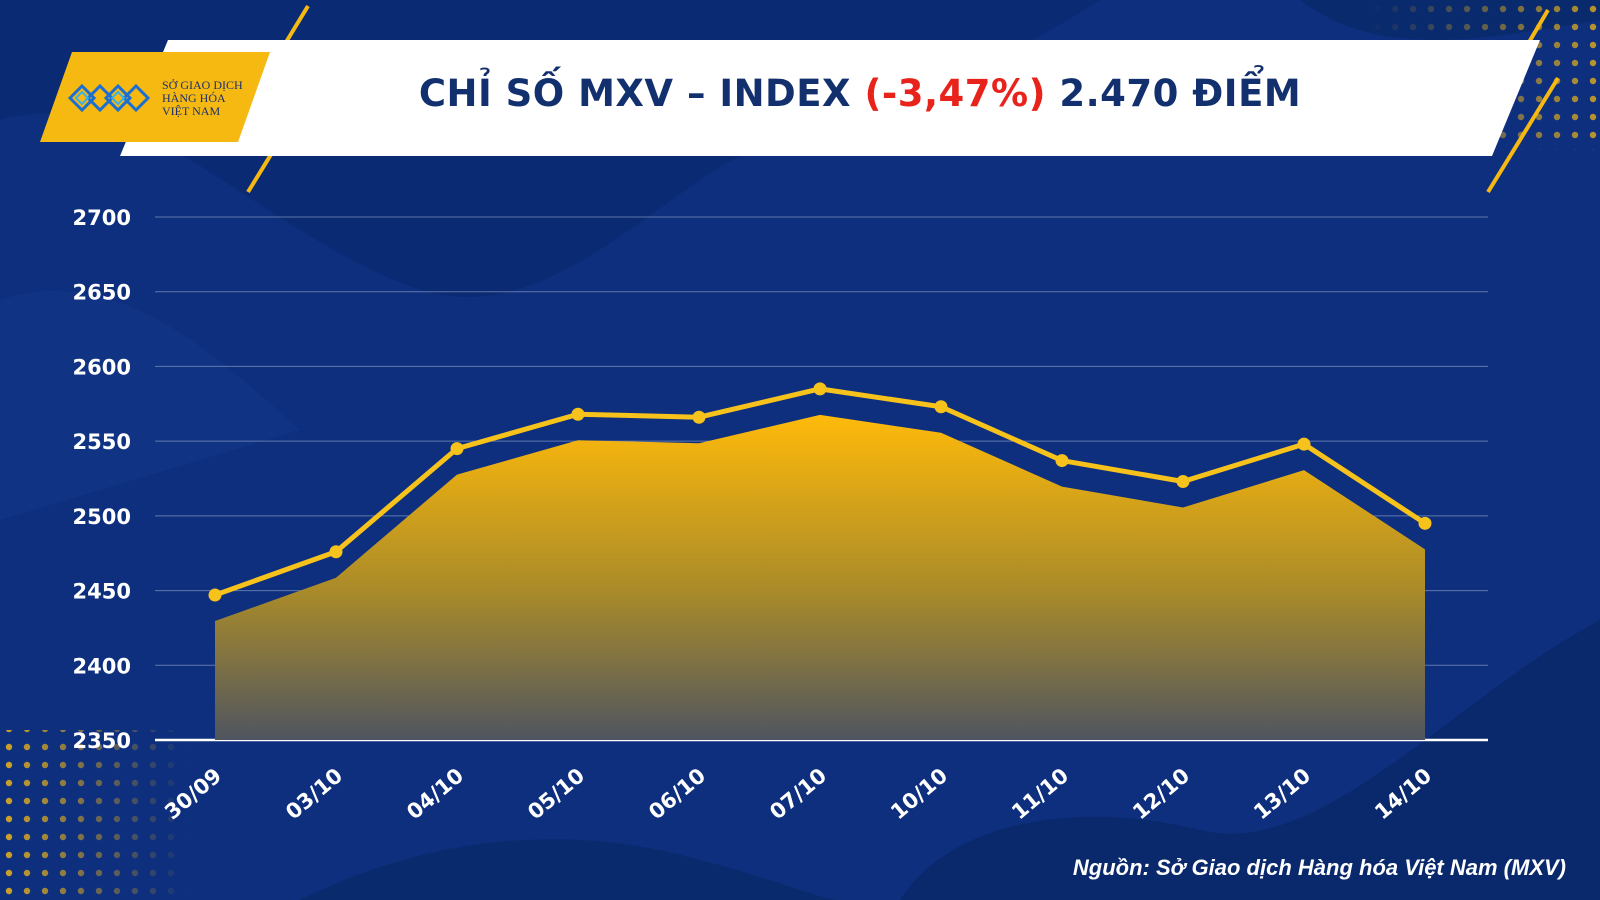  What do you see at coordinates (102, 218) in the screenshot?
I see `y-tick-label: 2700` at bounding box center [102, 218].